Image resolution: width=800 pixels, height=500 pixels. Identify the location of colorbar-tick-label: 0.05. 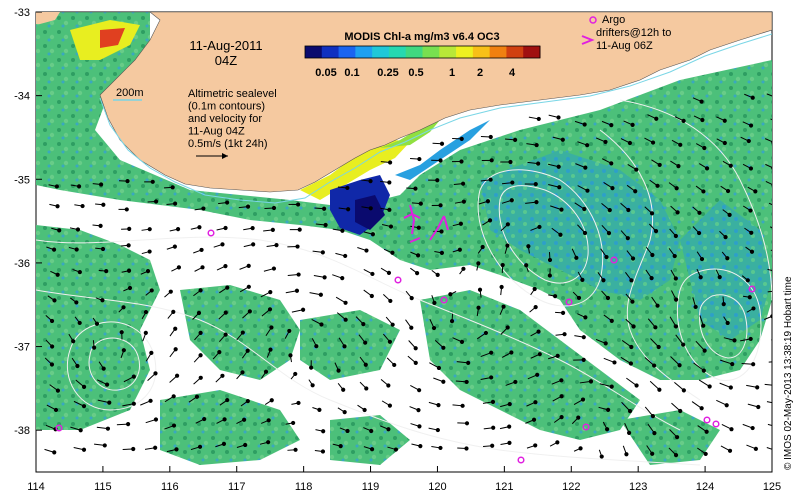
(325, 73).